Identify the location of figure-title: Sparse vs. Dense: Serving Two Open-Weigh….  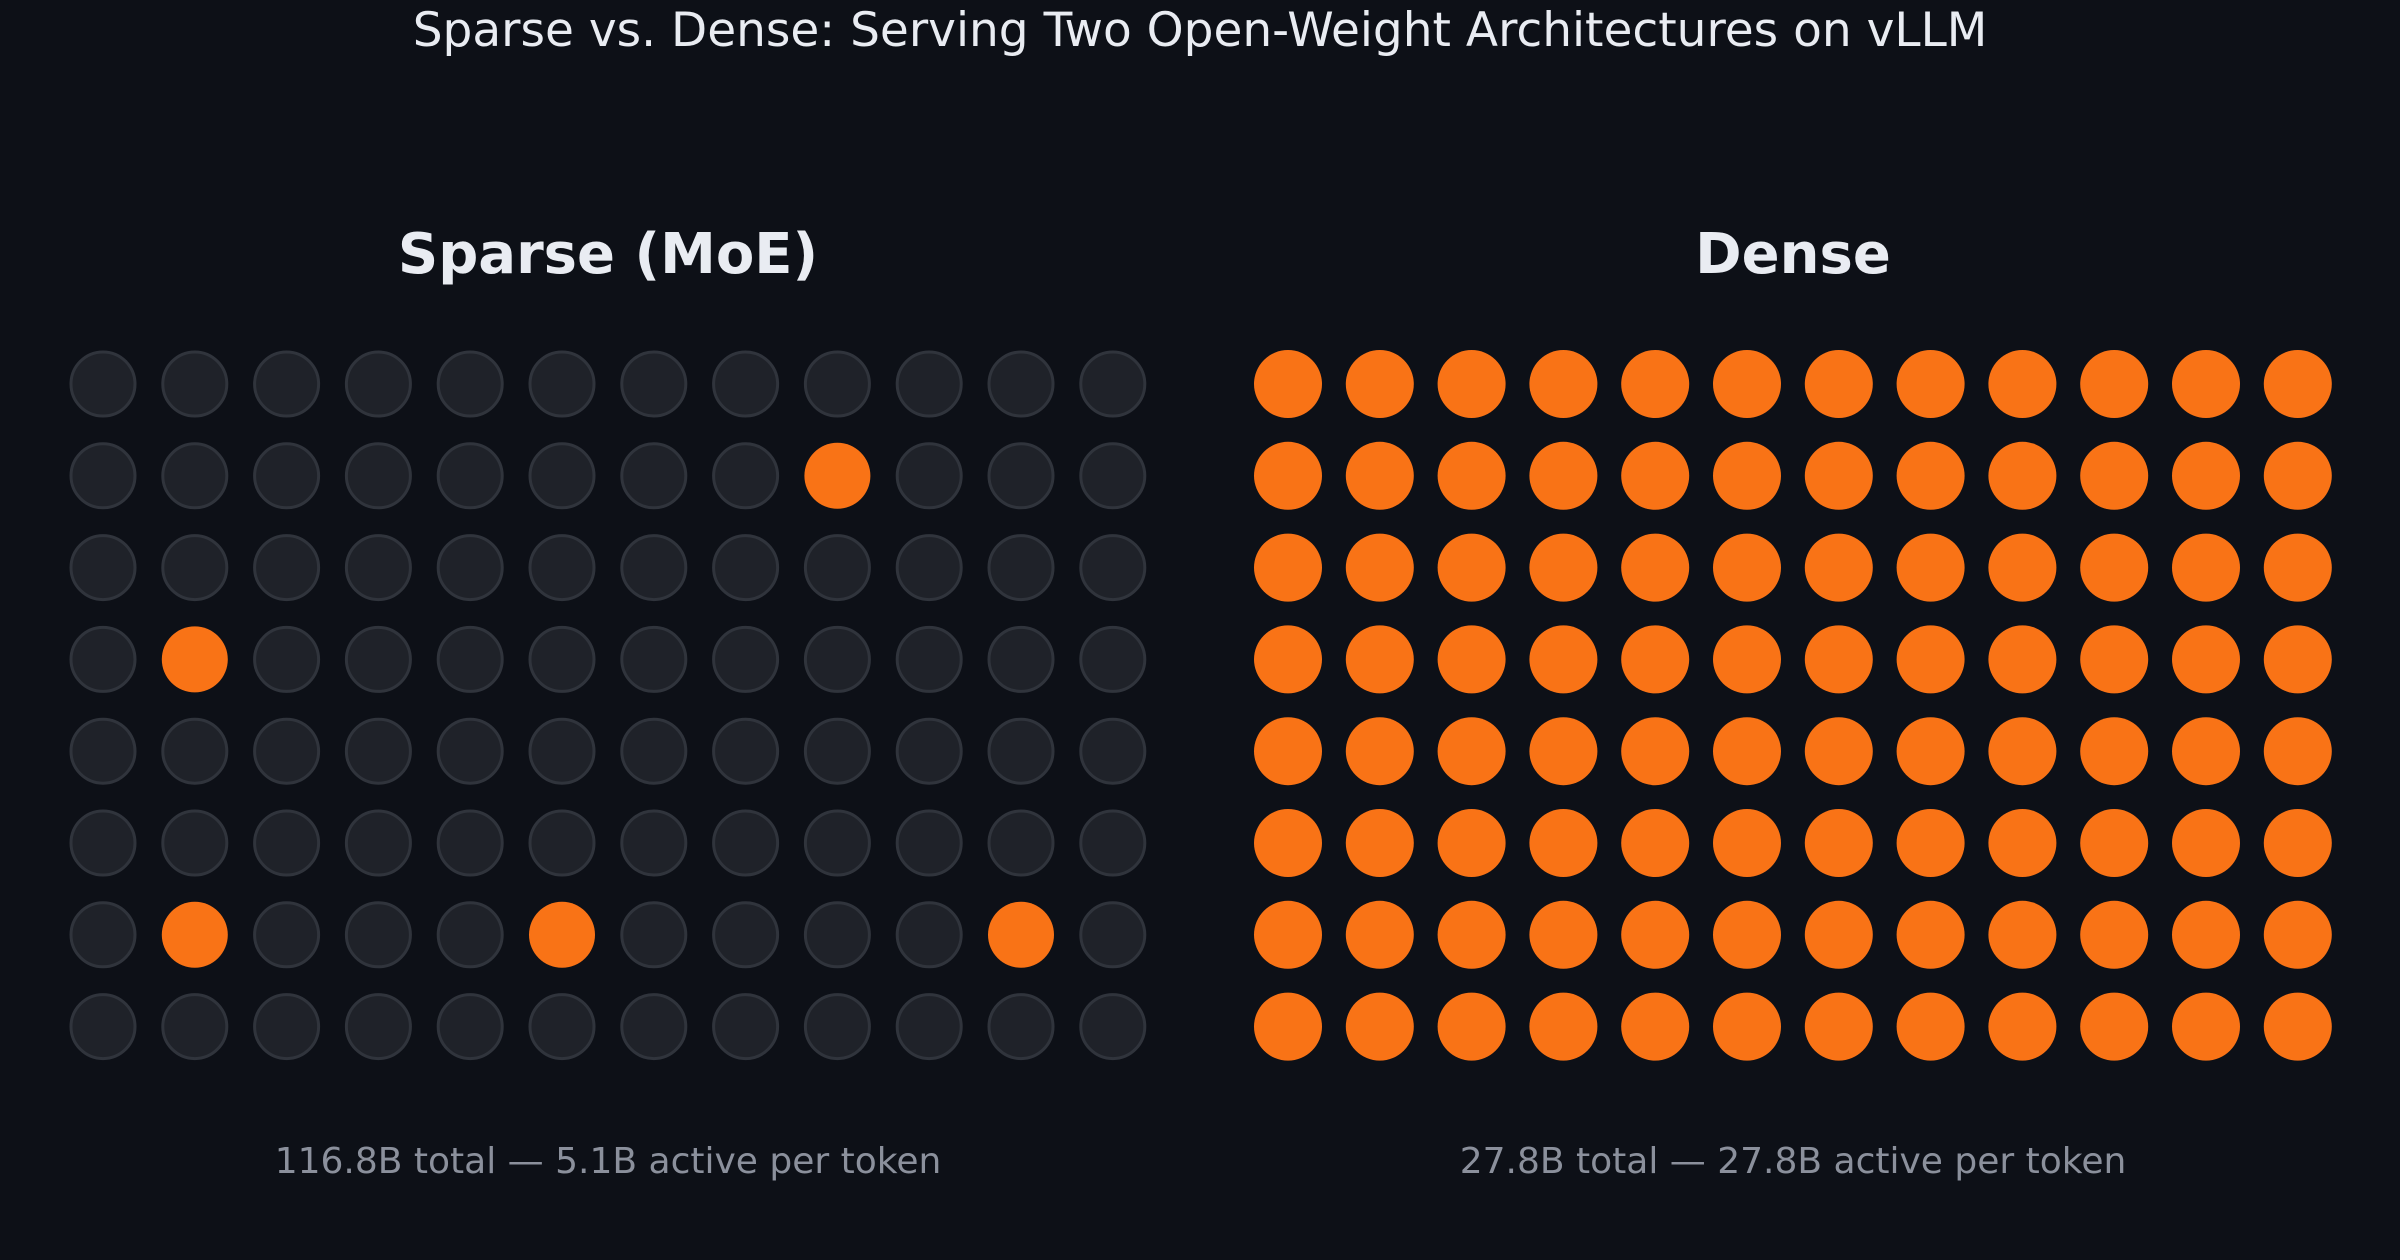
(1200, 30).